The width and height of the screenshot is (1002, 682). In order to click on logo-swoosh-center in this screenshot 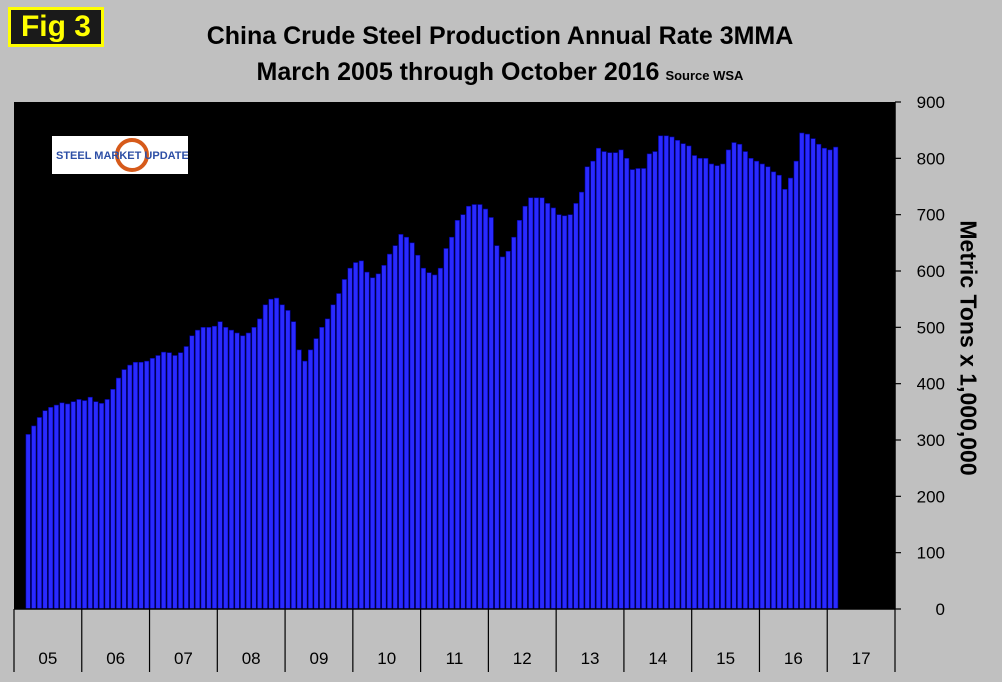, I will do `click(132, 155)`.